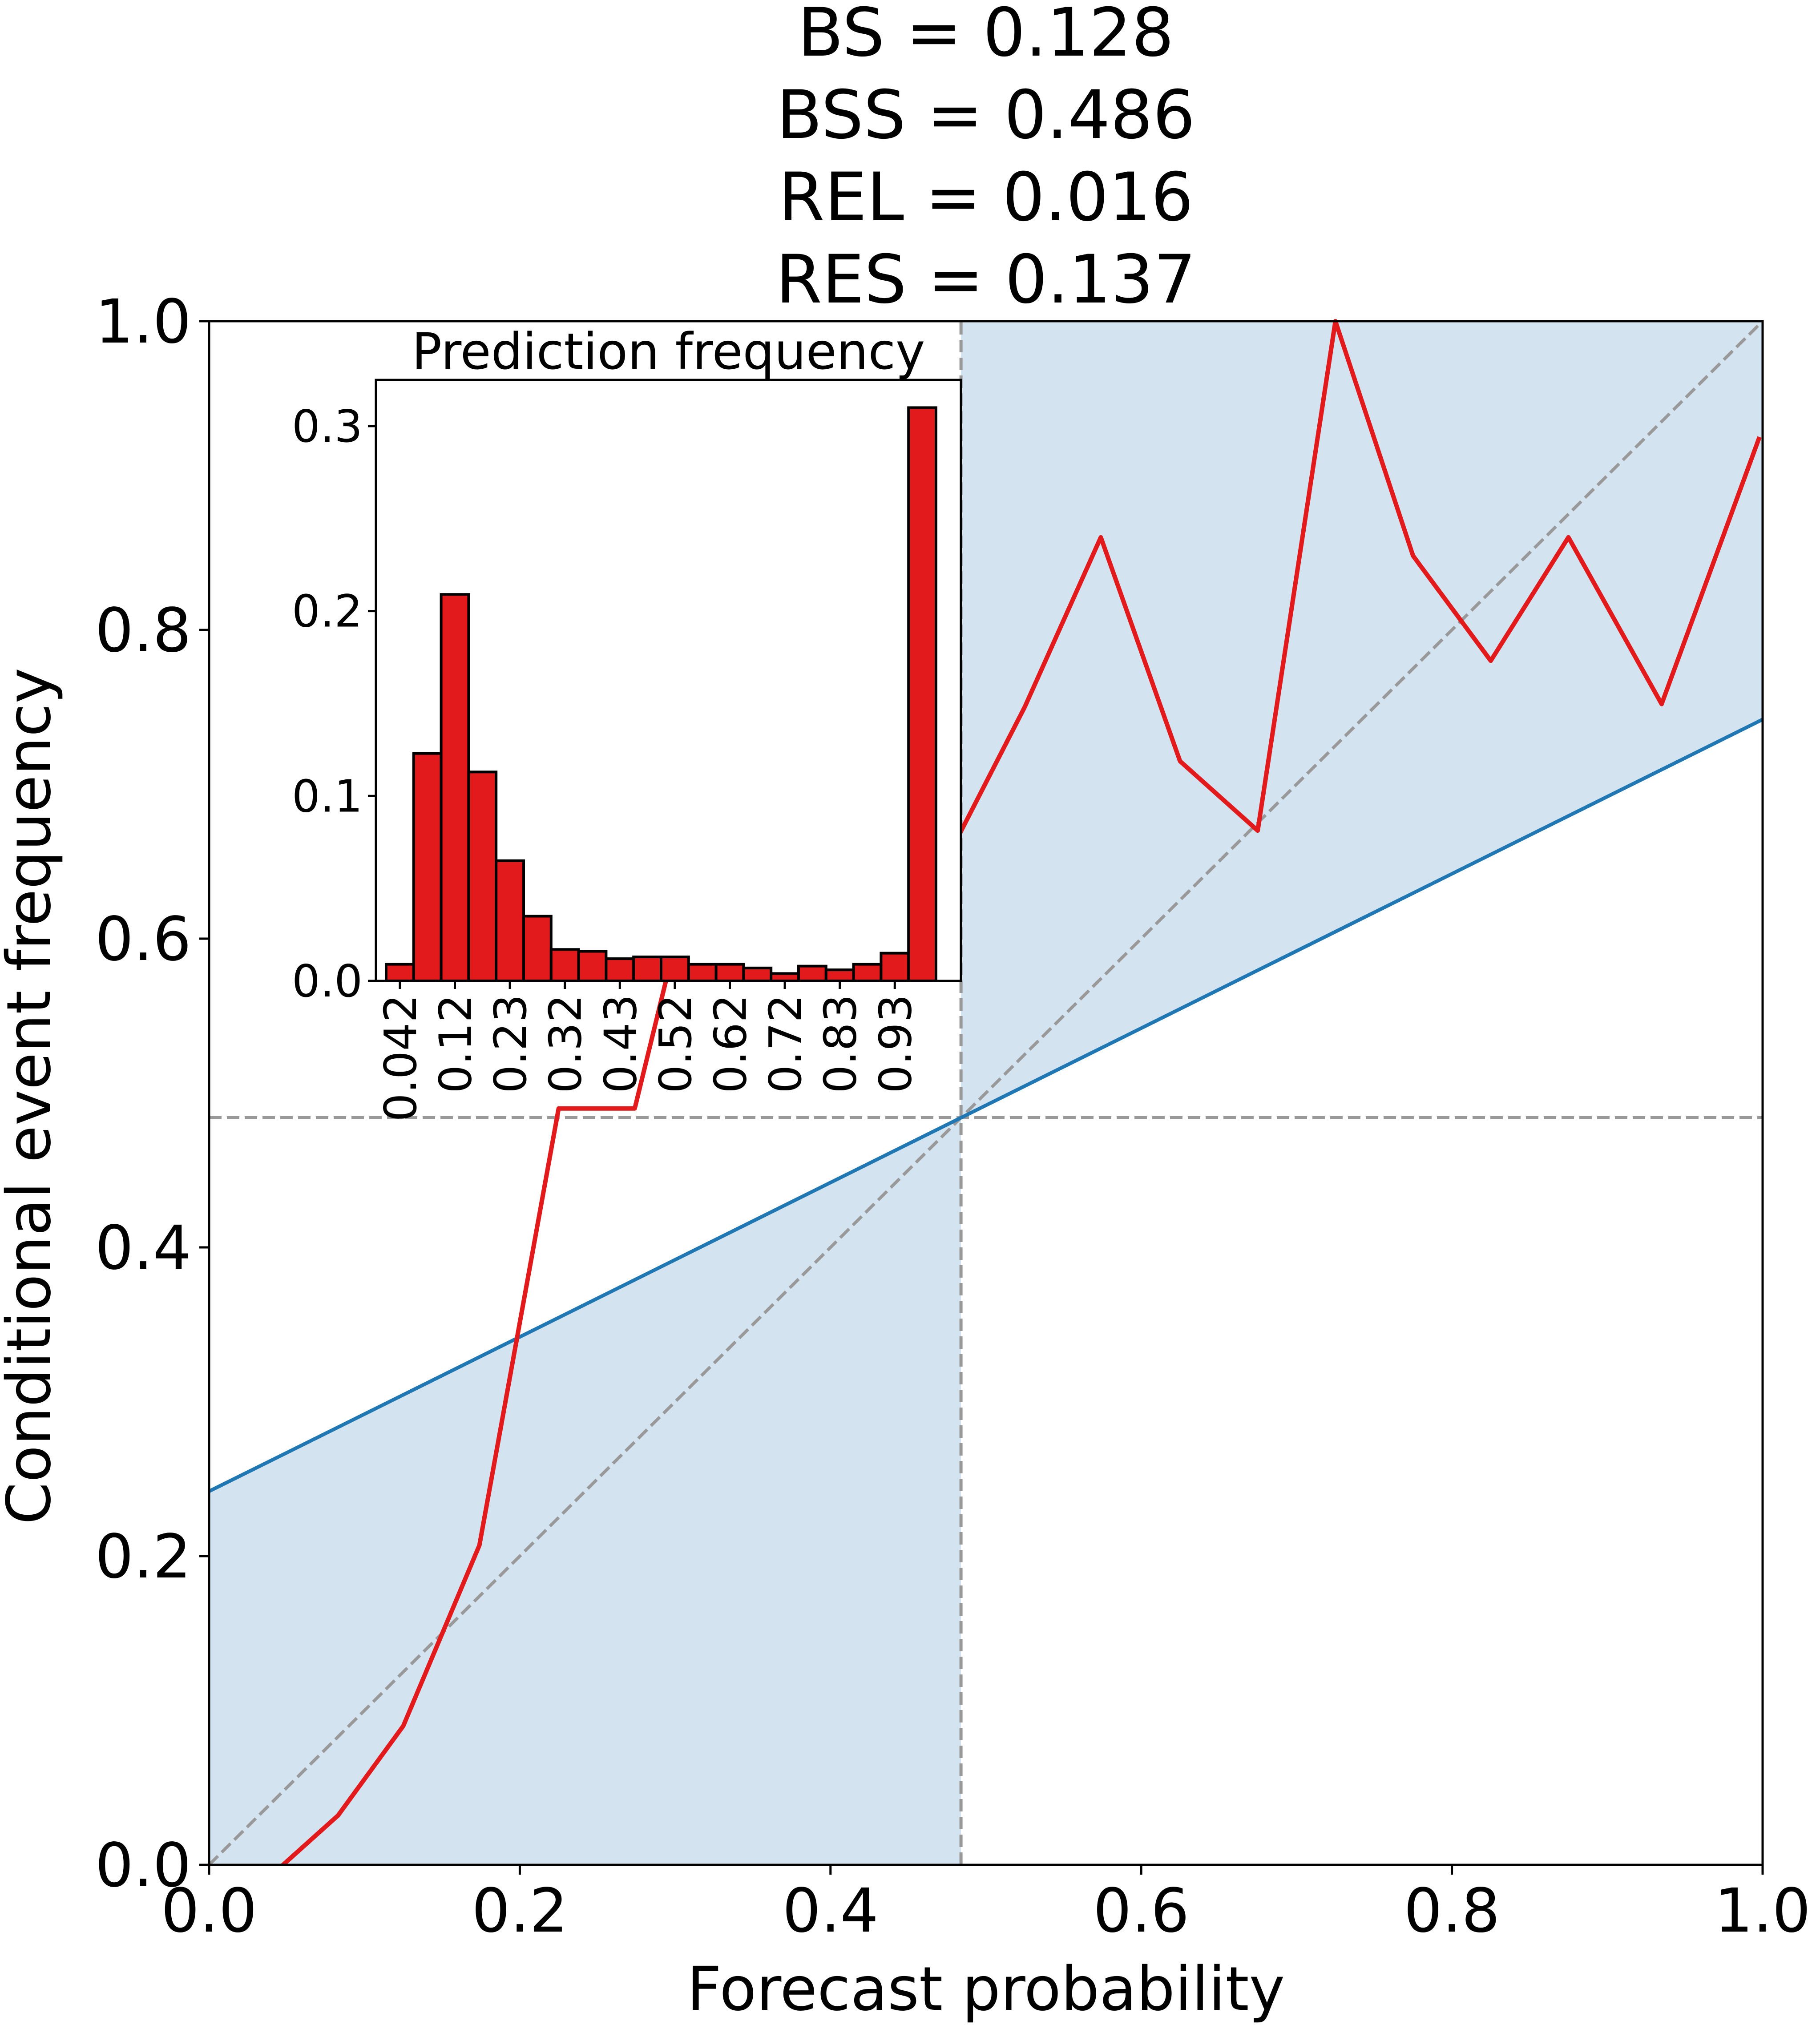 This screenshot has width=1820, height=2025. I want to click on inset-x-tick-label-7: 0.72, so click(785, 1043).